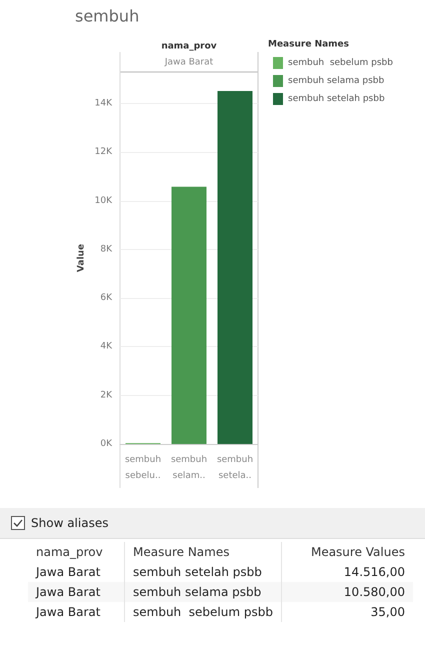 The image size is (425, 648). Describe the element at coordinates (374, 592) in the screenshot. I see `text: 10.580,00` at that location.